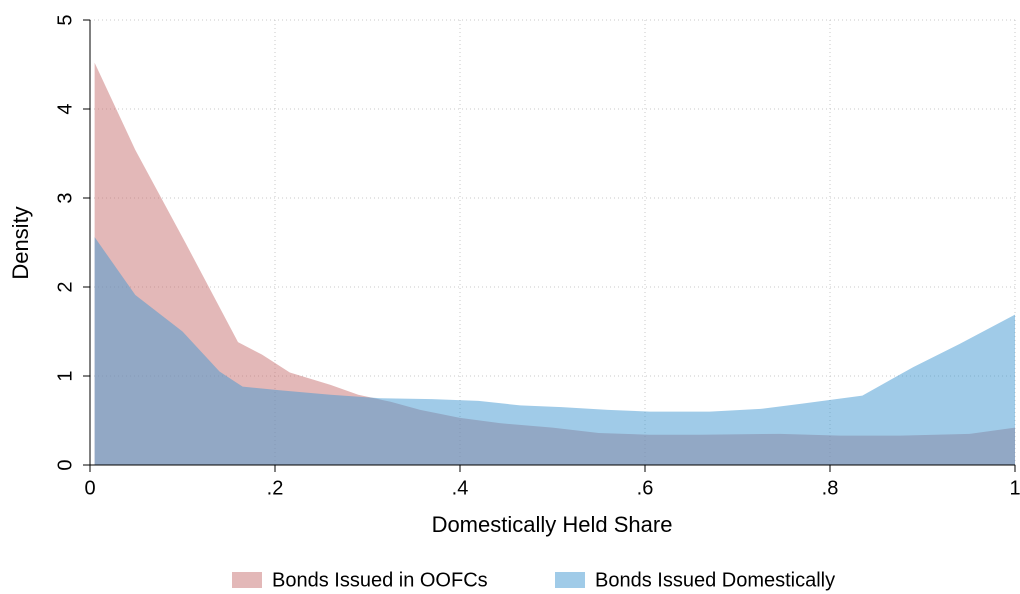 Image resolution: width=1020 pixels, height=594 pixels. Describe the element at coordinates (65, 464) in the screenshot. I see `y-tick-label: 0` at that location.